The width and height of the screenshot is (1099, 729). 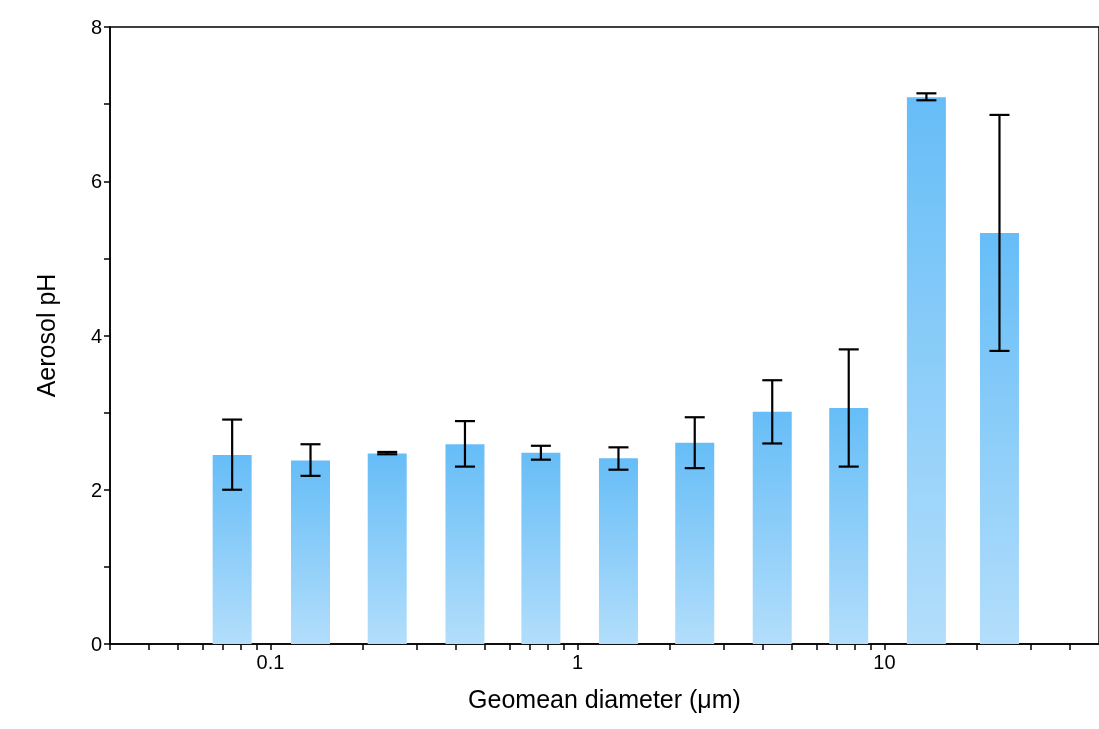 What do you see at coordinates (577, 662) in the screenshot?
I see `x-tick-label: 1` at bounding box center [577, 662].